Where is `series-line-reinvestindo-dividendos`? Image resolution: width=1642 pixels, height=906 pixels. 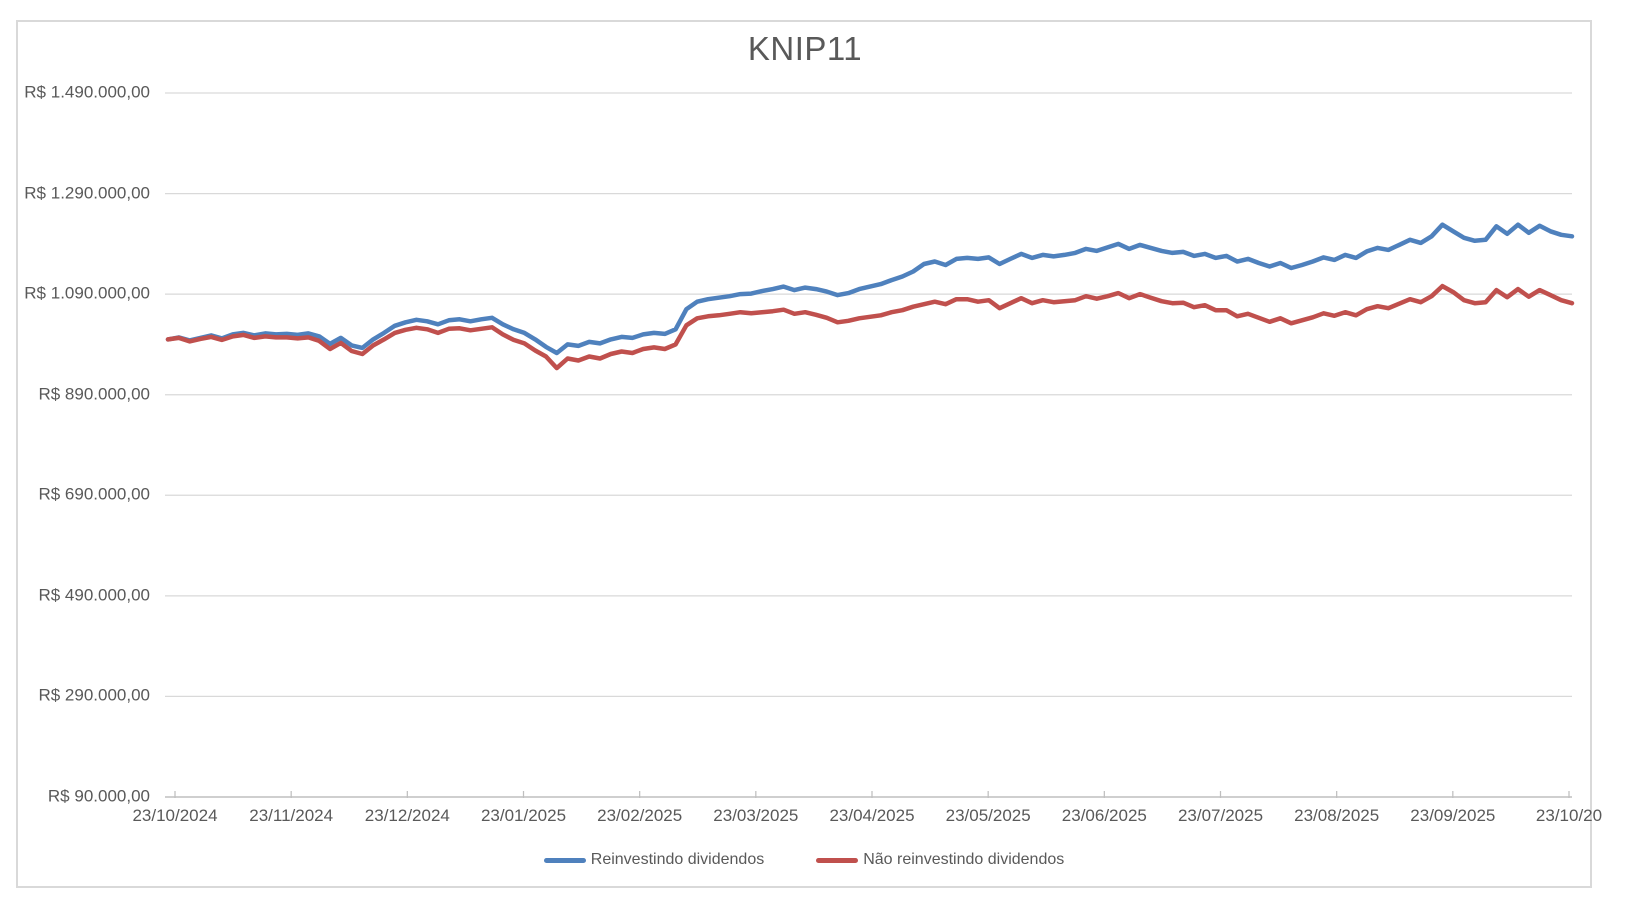
series-line-reinvestindo-dividendos is located at coordinates (870, 289).